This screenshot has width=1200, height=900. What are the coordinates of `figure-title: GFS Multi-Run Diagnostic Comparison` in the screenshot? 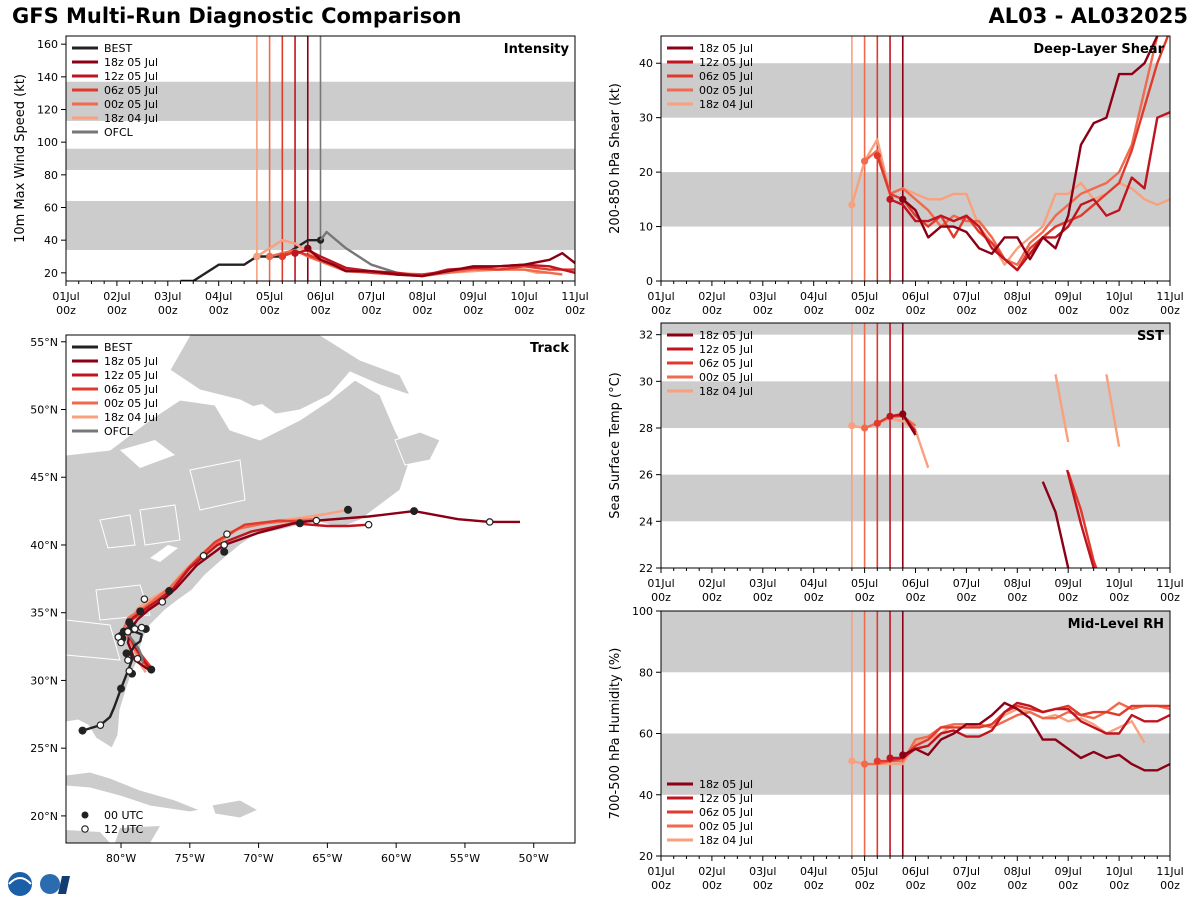 It's located at (237, 16).